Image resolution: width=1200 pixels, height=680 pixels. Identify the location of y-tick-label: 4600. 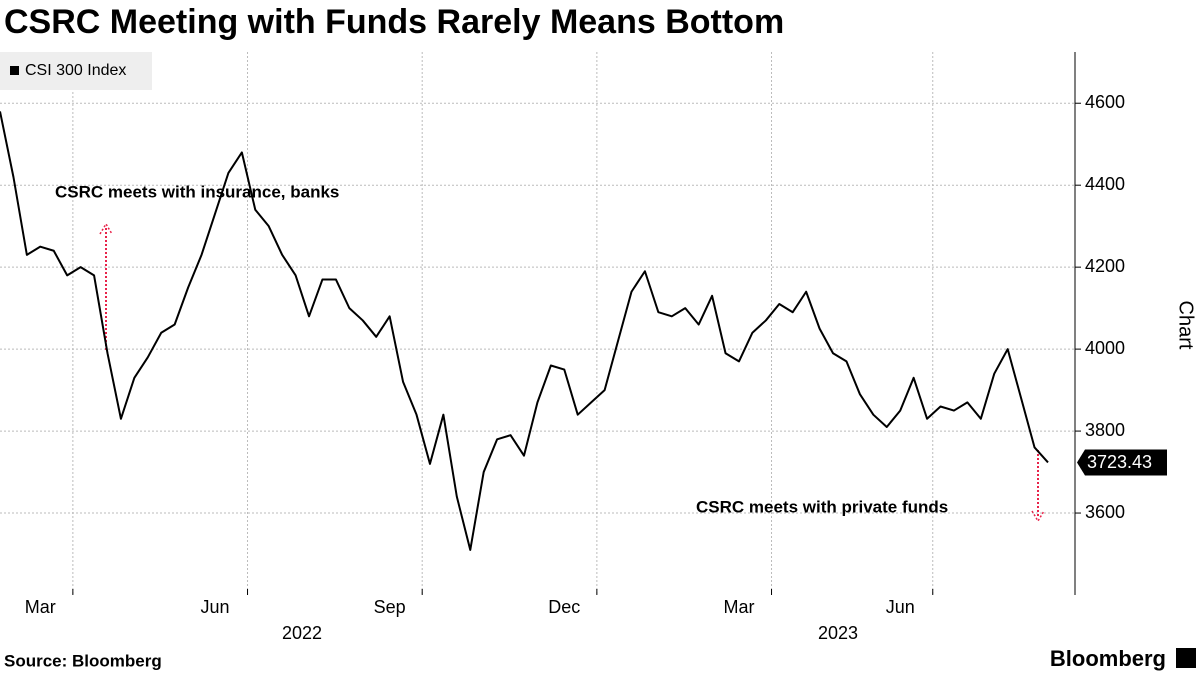
(1105, 102).